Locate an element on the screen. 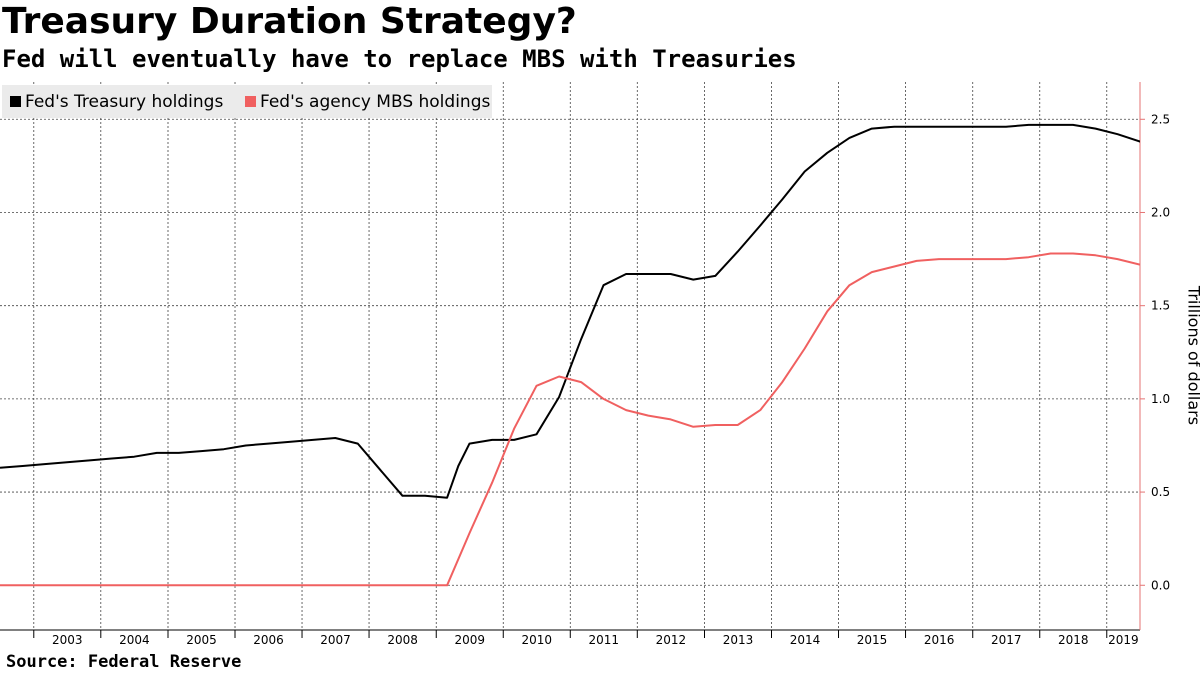 The height and width of the screenshot is (675, 1200). y-tick-label: 1.0 is located at coordinates (1160, 399).